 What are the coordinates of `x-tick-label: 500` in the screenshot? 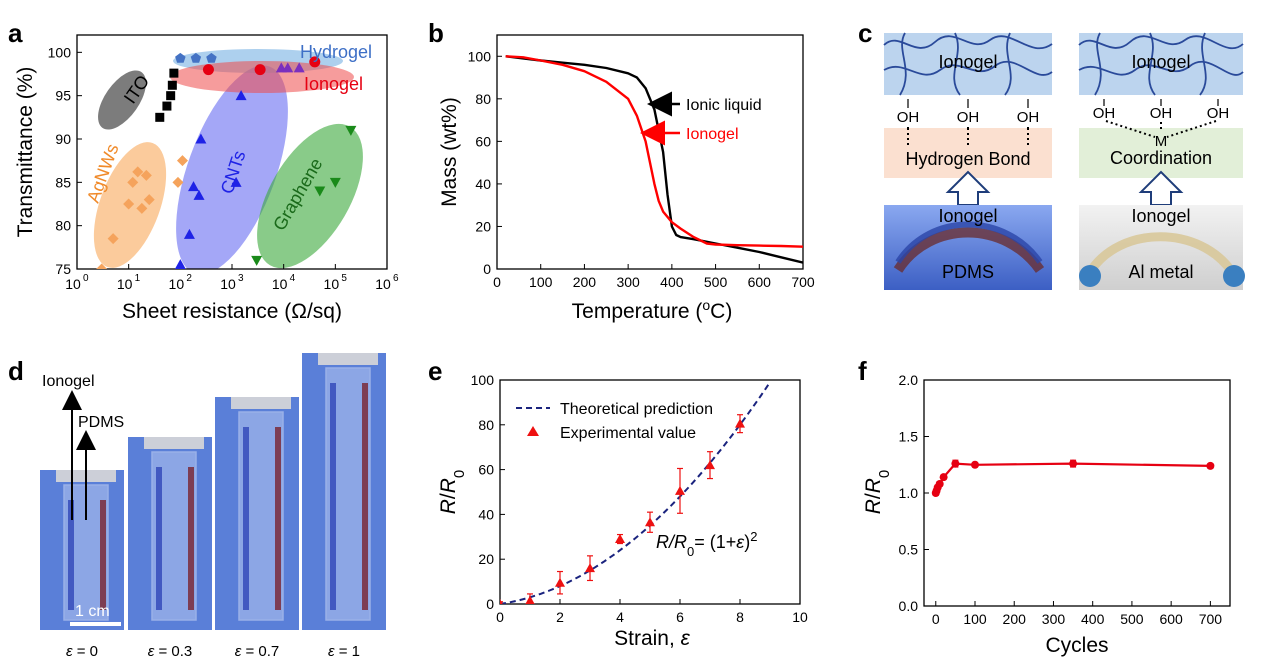 It's located at (1132, 619).